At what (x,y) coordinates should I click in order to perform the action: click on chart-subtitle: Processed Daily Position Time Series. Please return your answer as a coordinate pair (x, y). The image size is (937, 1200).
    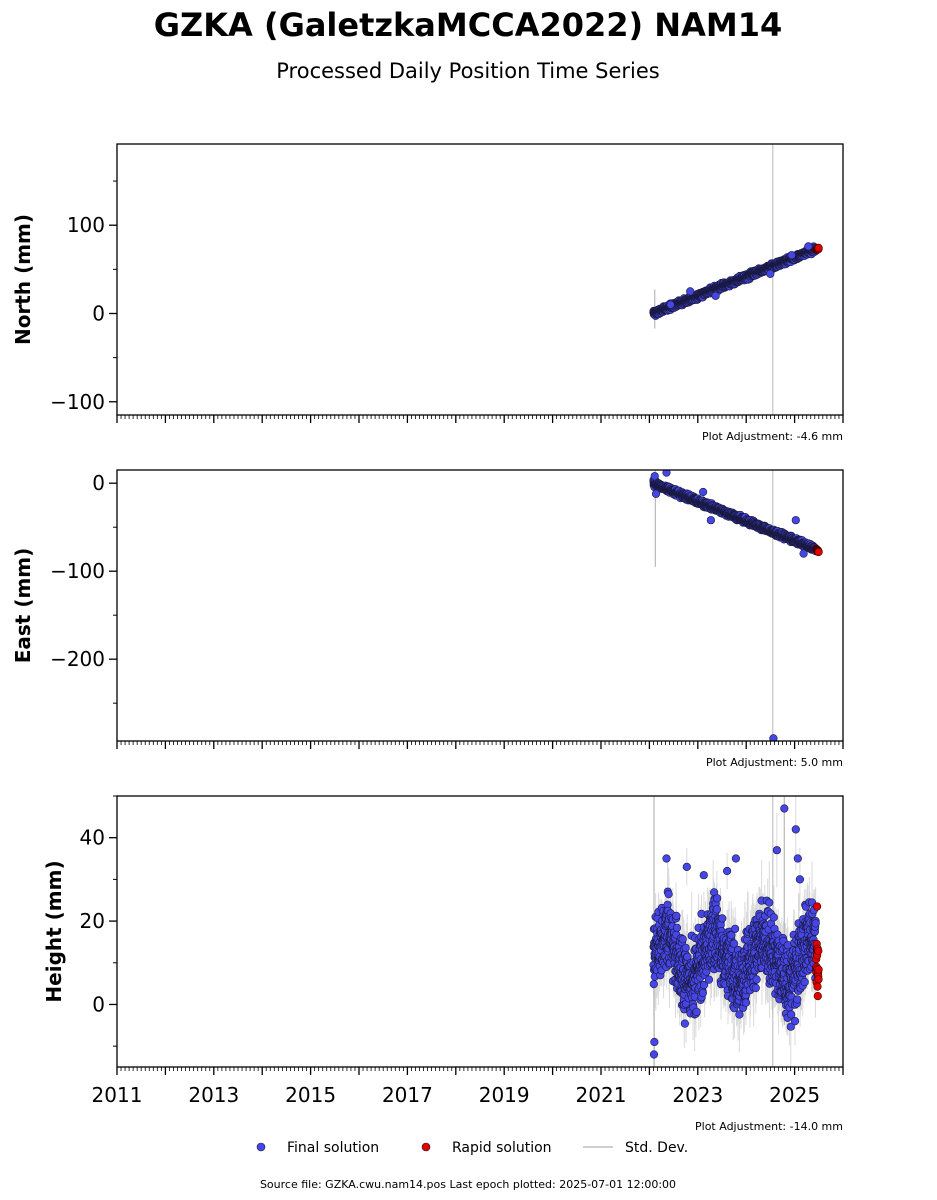
    Looking at the image, I should click on (468, 71).